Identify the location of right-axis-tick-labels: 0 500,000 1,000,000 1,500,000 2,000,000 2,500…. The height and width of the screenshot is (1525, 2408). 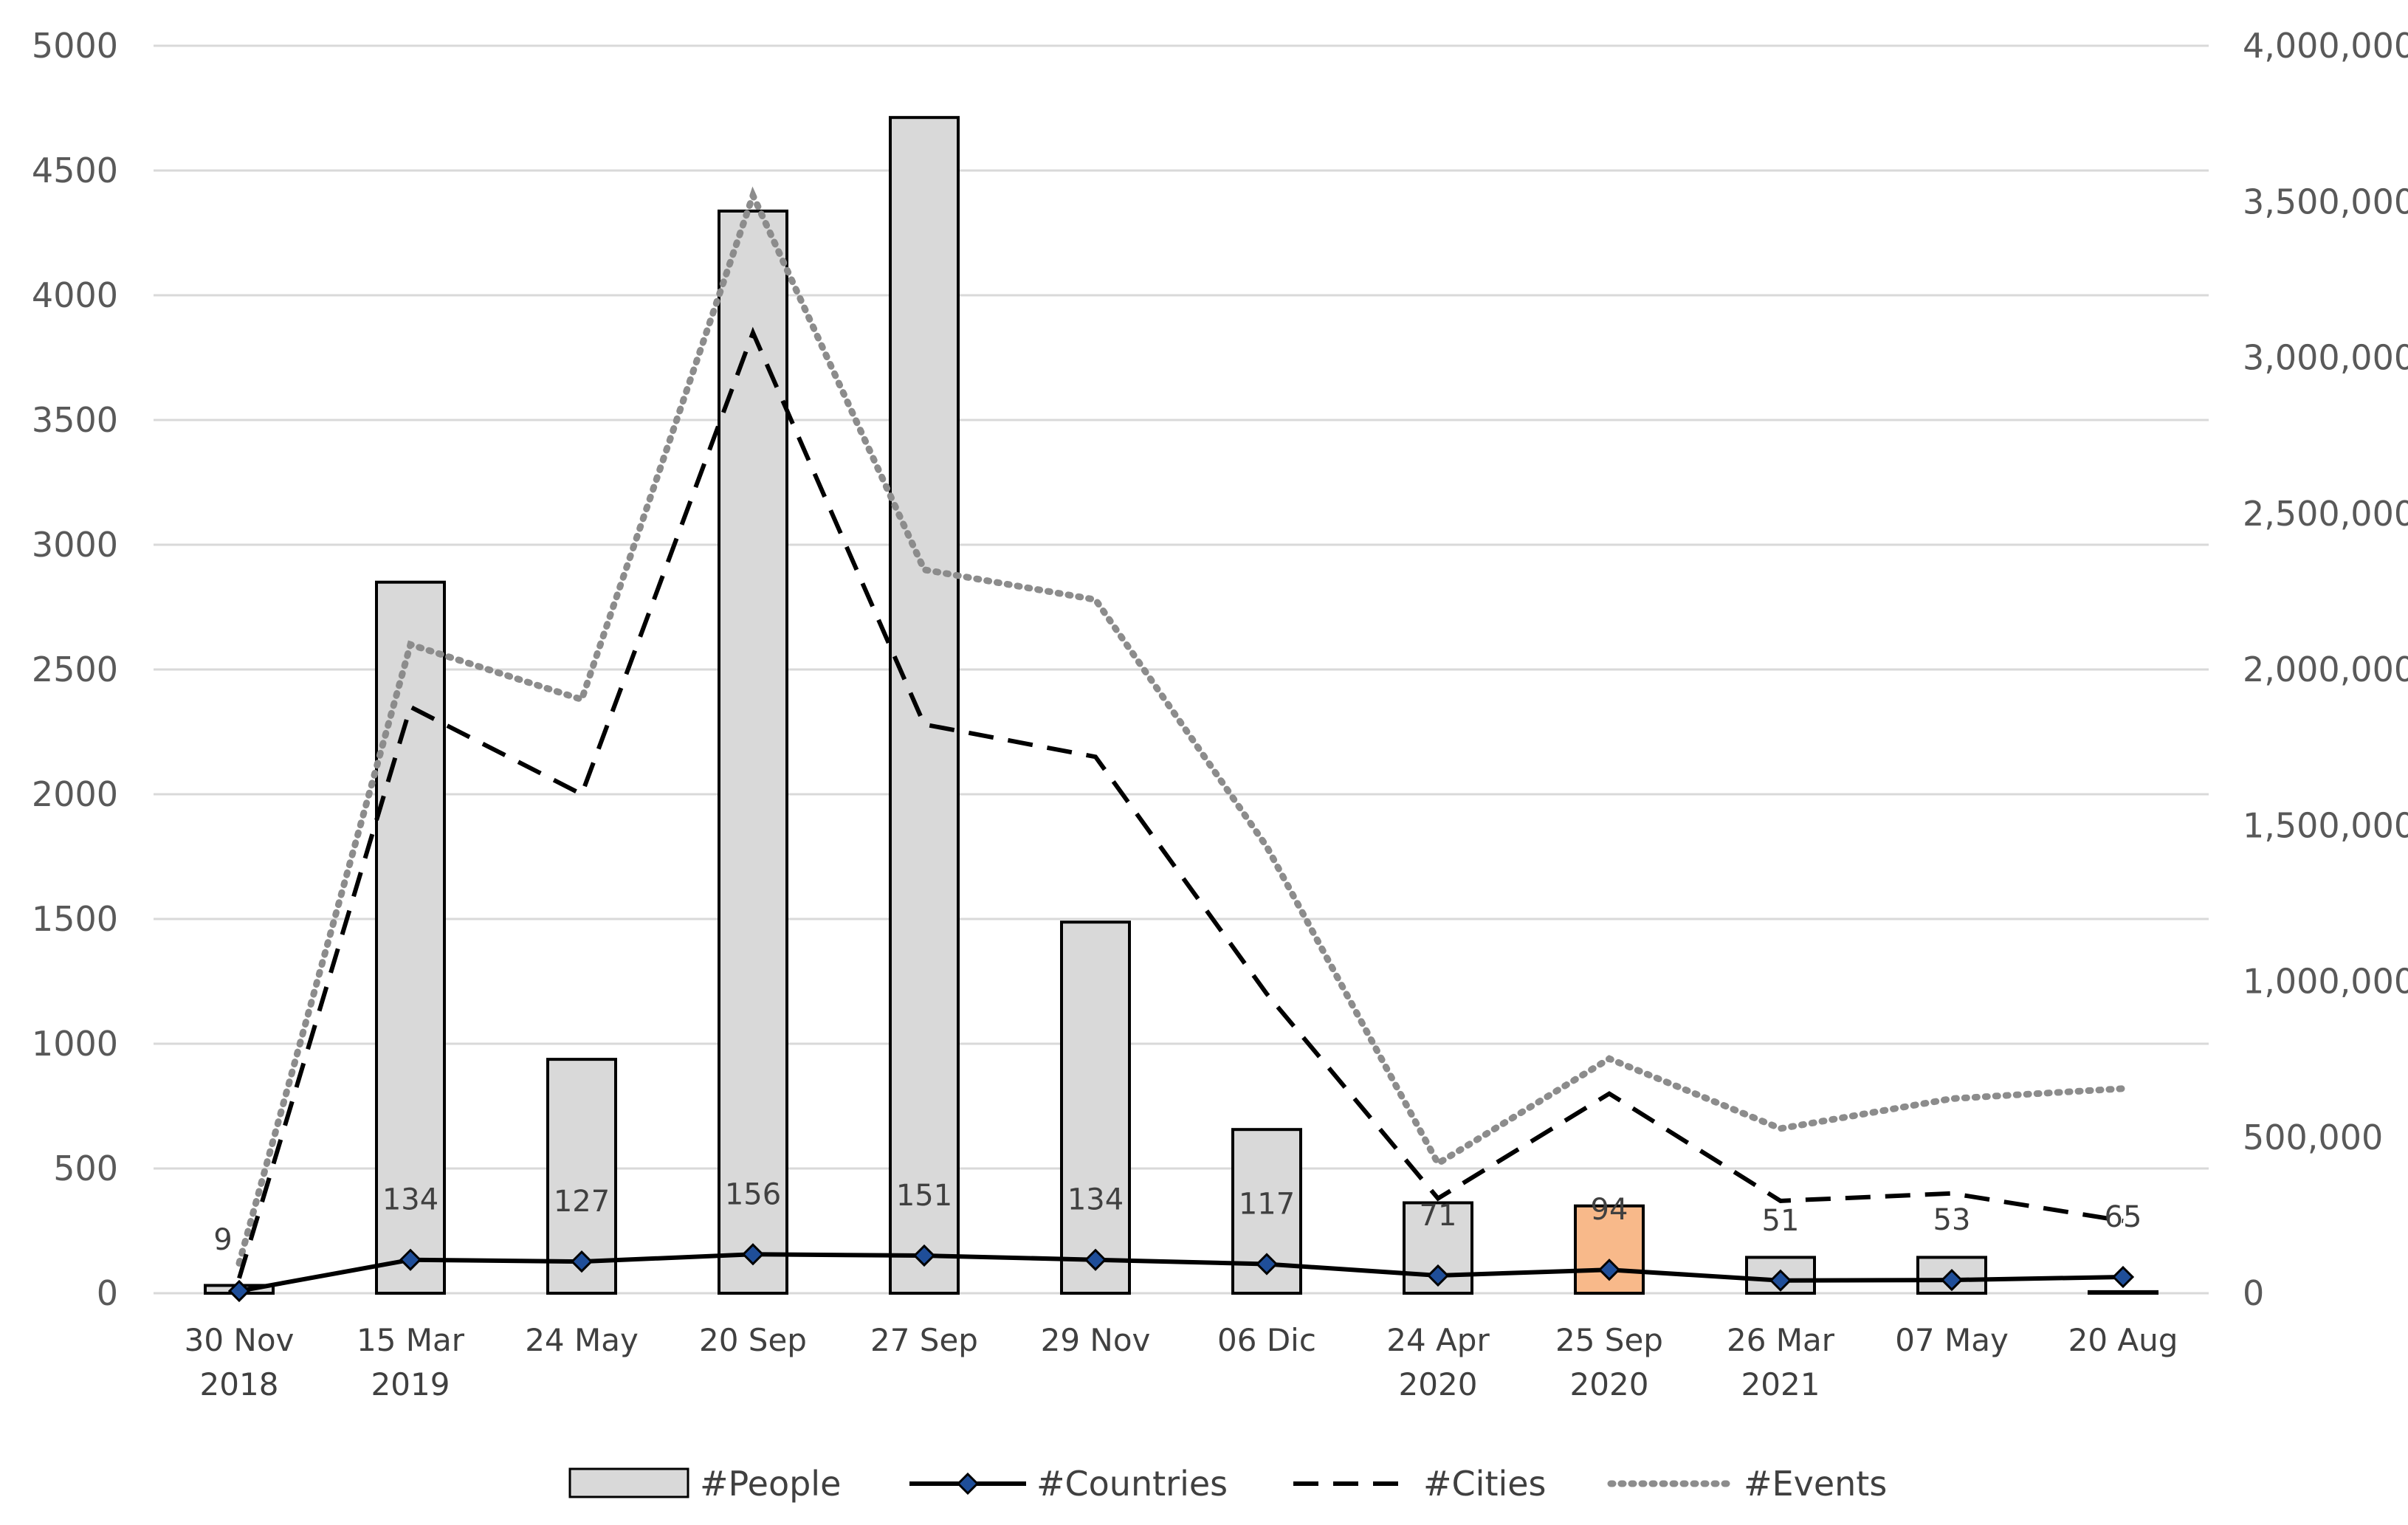
(2325, 669).